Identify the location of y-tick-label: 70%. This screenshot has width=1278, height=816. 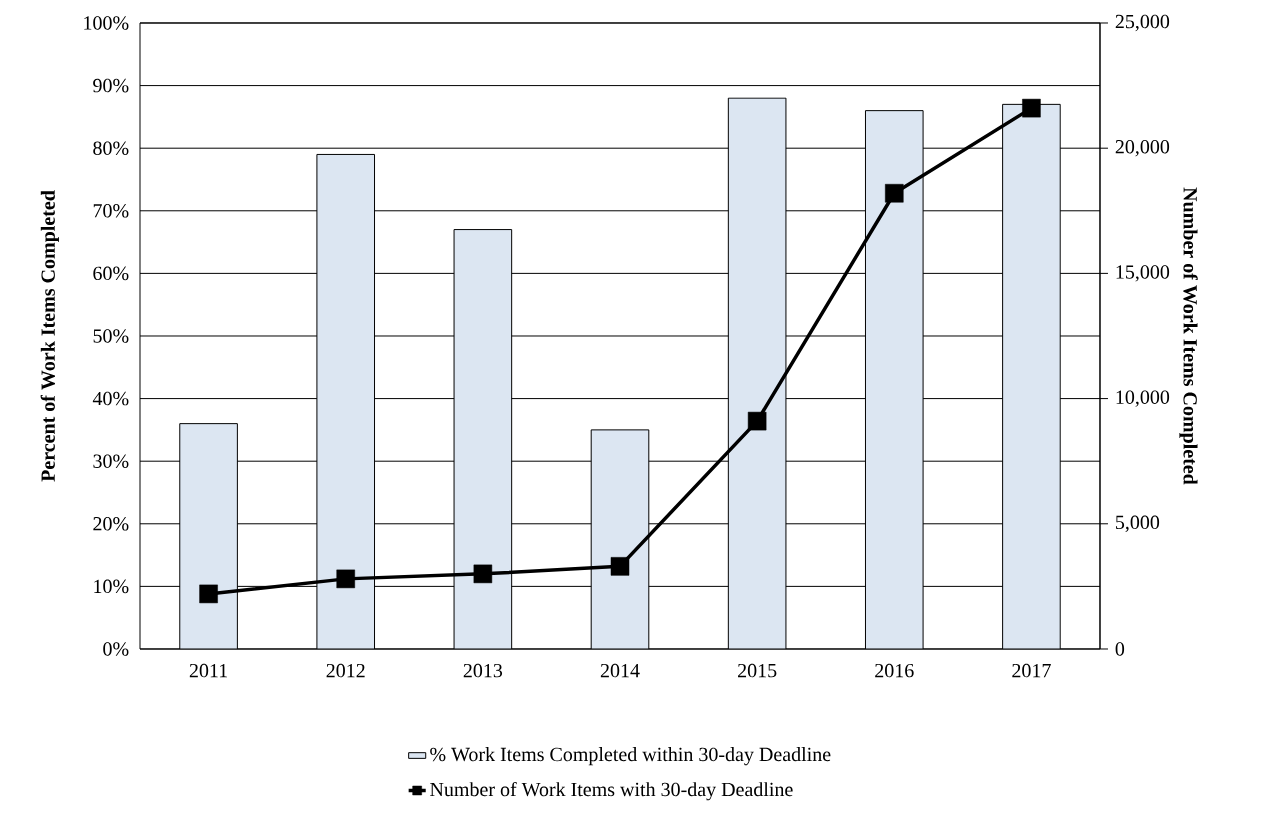
(111, 211).